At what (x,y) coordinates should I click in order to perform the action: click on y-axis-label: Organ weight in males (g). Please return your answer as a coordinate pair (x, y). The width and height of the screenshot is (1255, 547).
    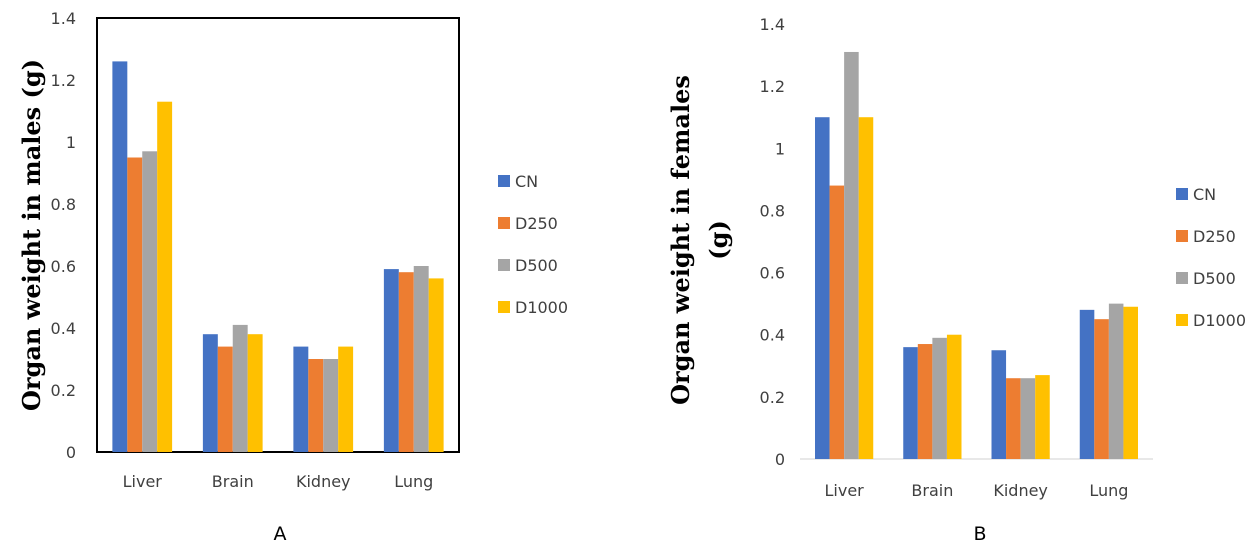
    Looking at the image, I should click on (31, 235).